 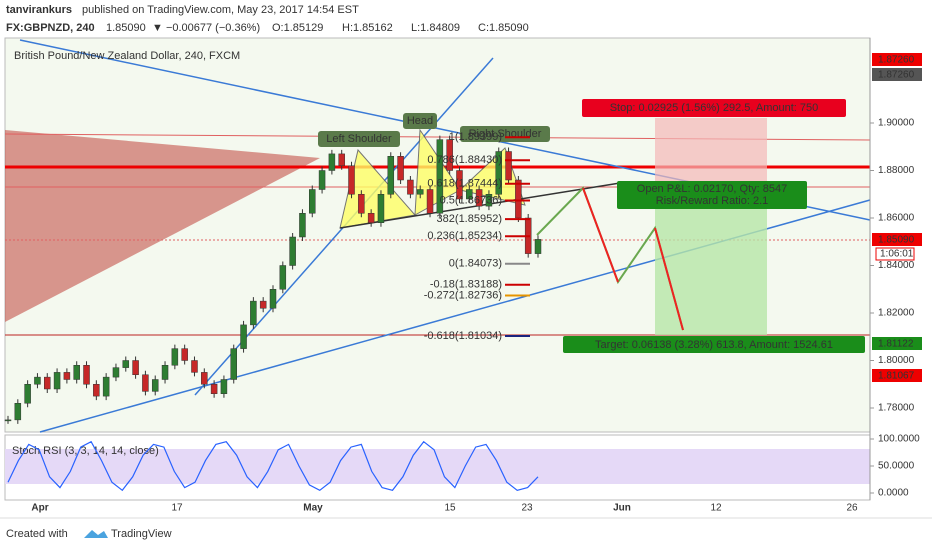 I want to click on tick-label: 100.0000, so click(x=899, y=439).